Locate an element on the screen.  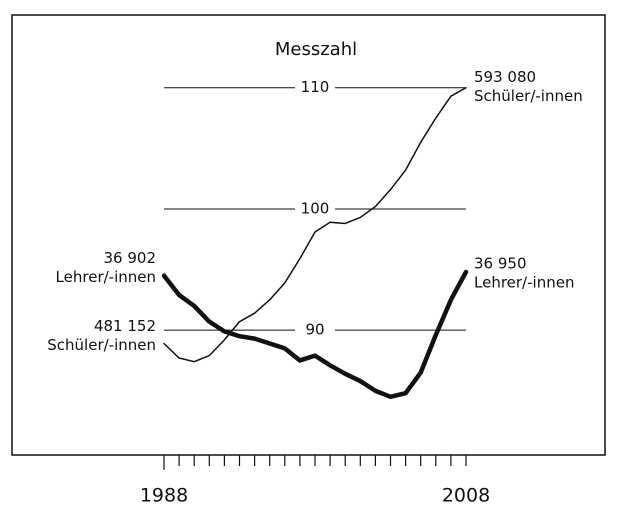
y-tick-label: 100 is located at coordinates (315, 208).